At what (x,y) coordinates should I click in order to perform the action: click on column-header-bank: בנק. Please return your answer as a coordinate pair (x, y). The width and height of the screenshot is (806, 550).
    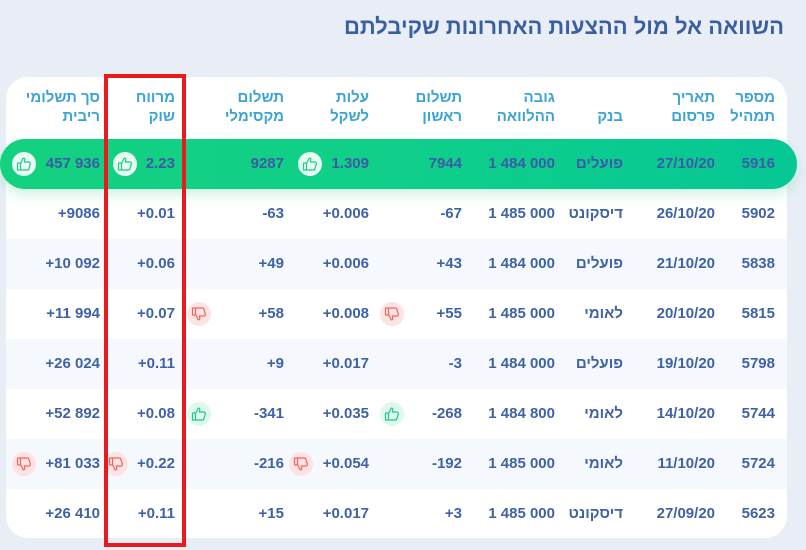
    Looking at the image, I should click on (610, 107).